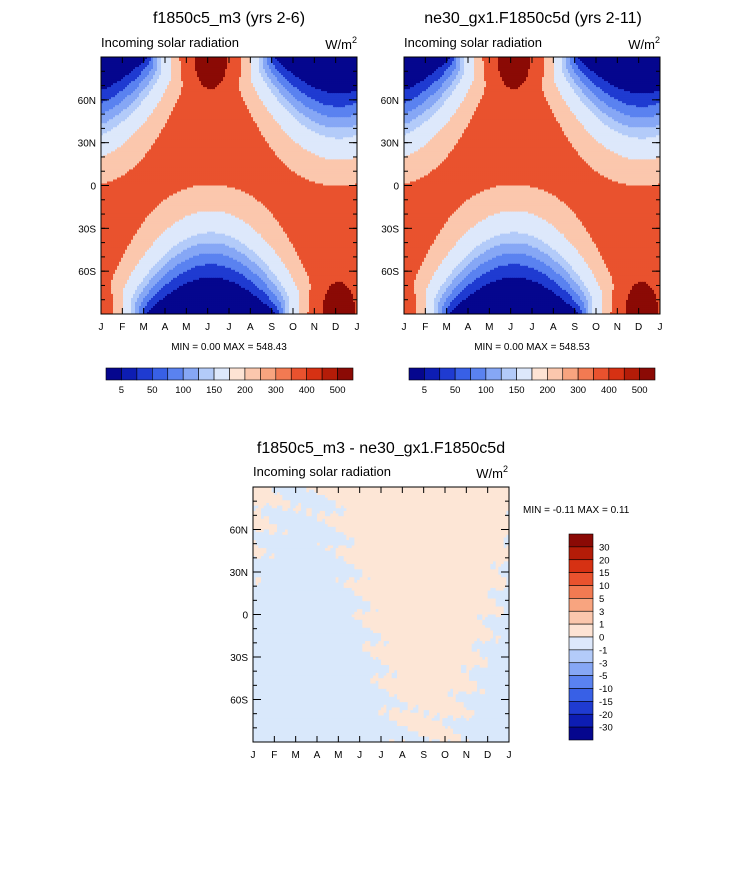 This screenshot has height=869, width=733. What do you see at coordinates (229, 185) in the screenshot?
I see `insolation-field` at bounding box center [229, 185].